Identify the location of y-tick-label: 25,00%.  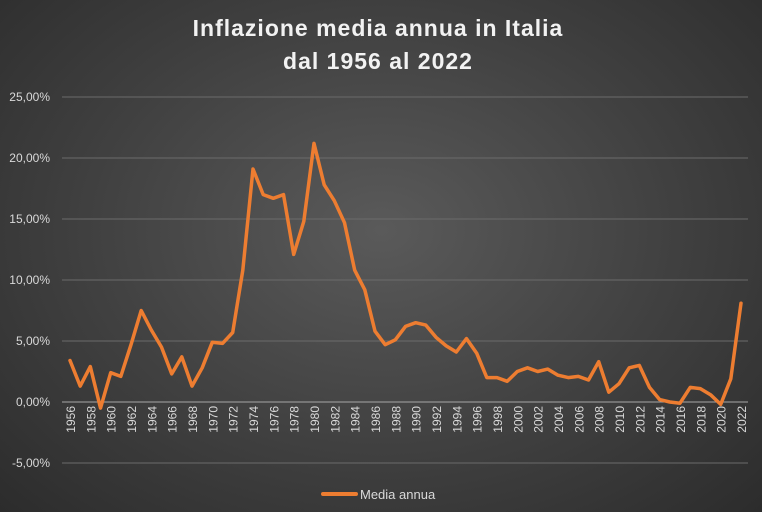
(29, 97).